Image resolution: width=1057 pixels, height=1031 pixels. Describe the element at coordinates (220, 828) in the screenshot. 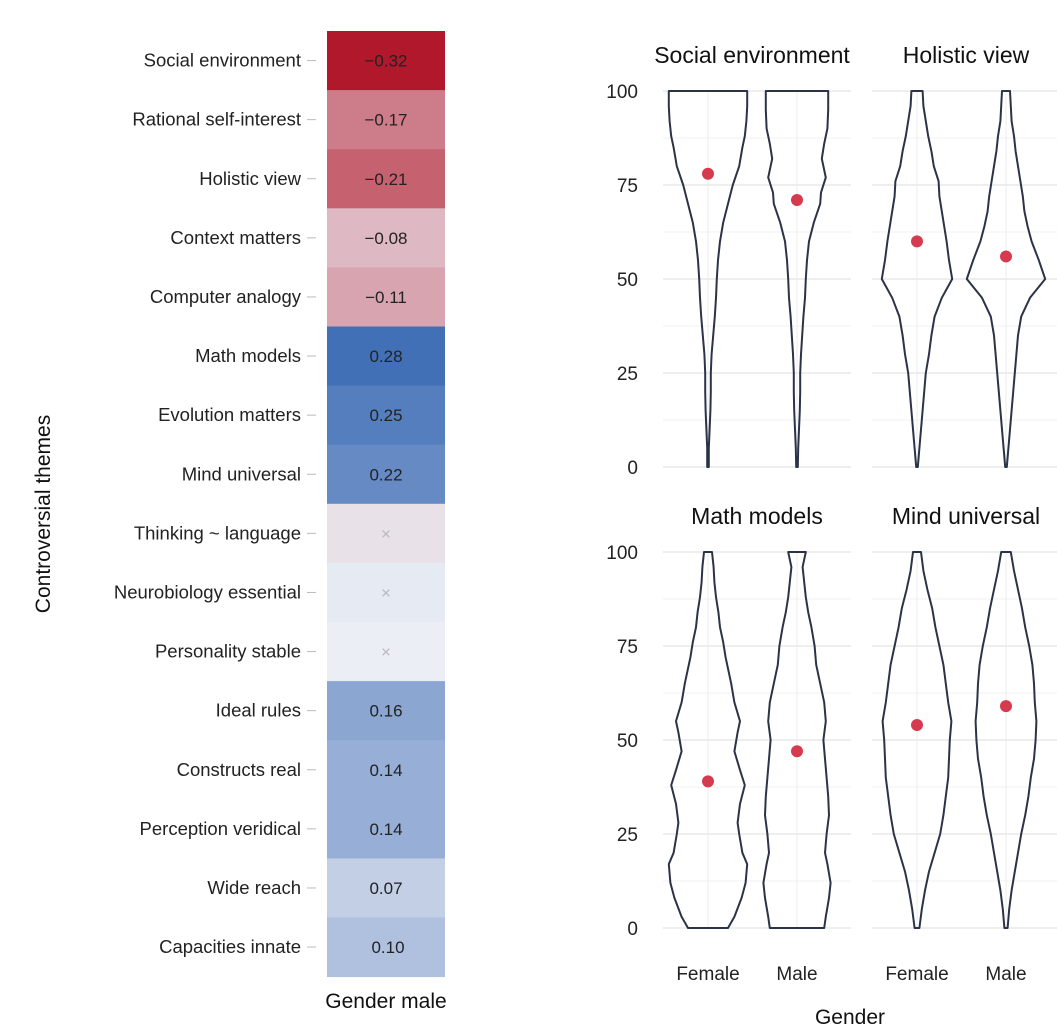

I see `heatmap-row-label: Perception veridical` at that location.